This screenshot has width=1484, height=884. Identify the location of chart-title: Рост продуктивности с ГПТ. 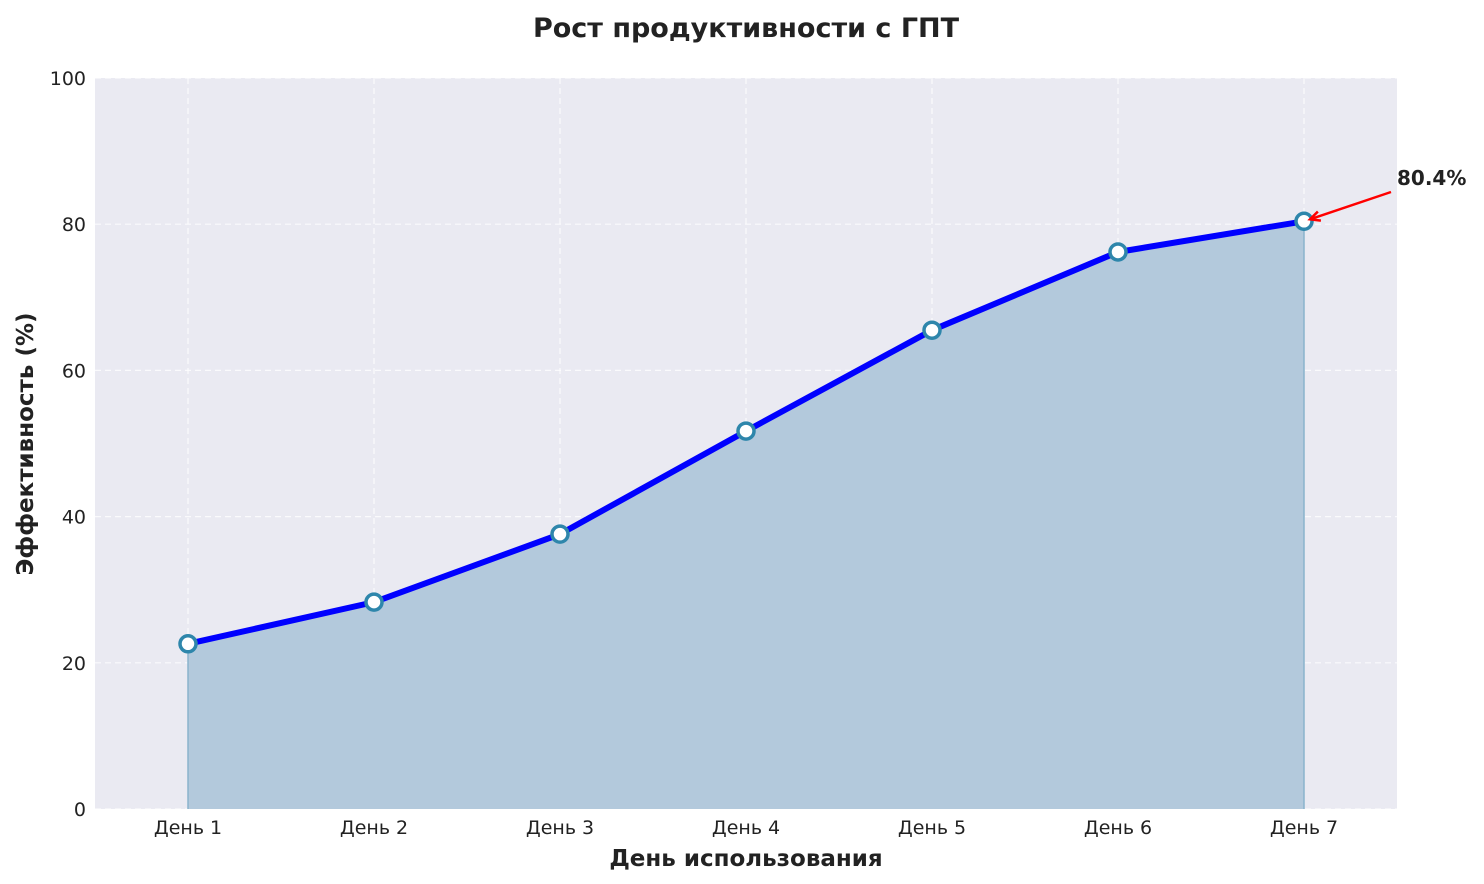
(746, 28).